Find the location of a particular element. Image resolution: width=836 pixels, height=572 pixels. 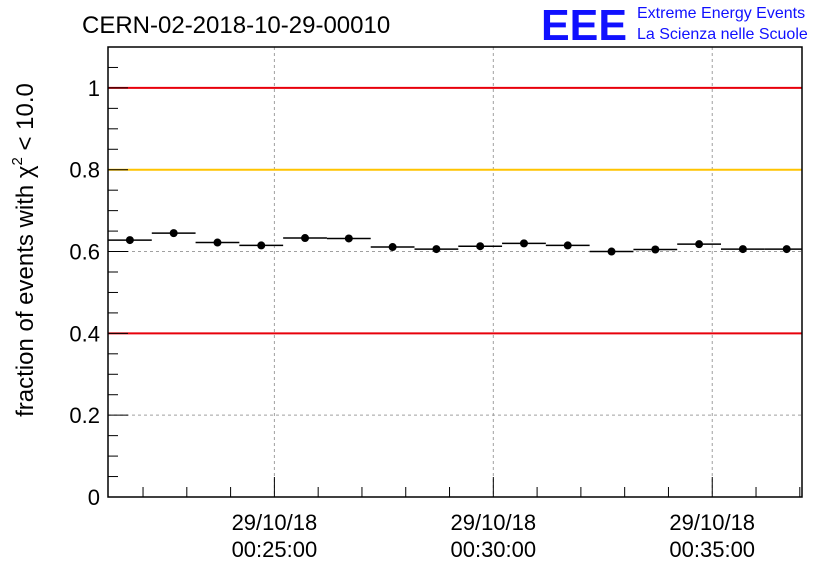

series-fraction is located at coordinates (471, 242).